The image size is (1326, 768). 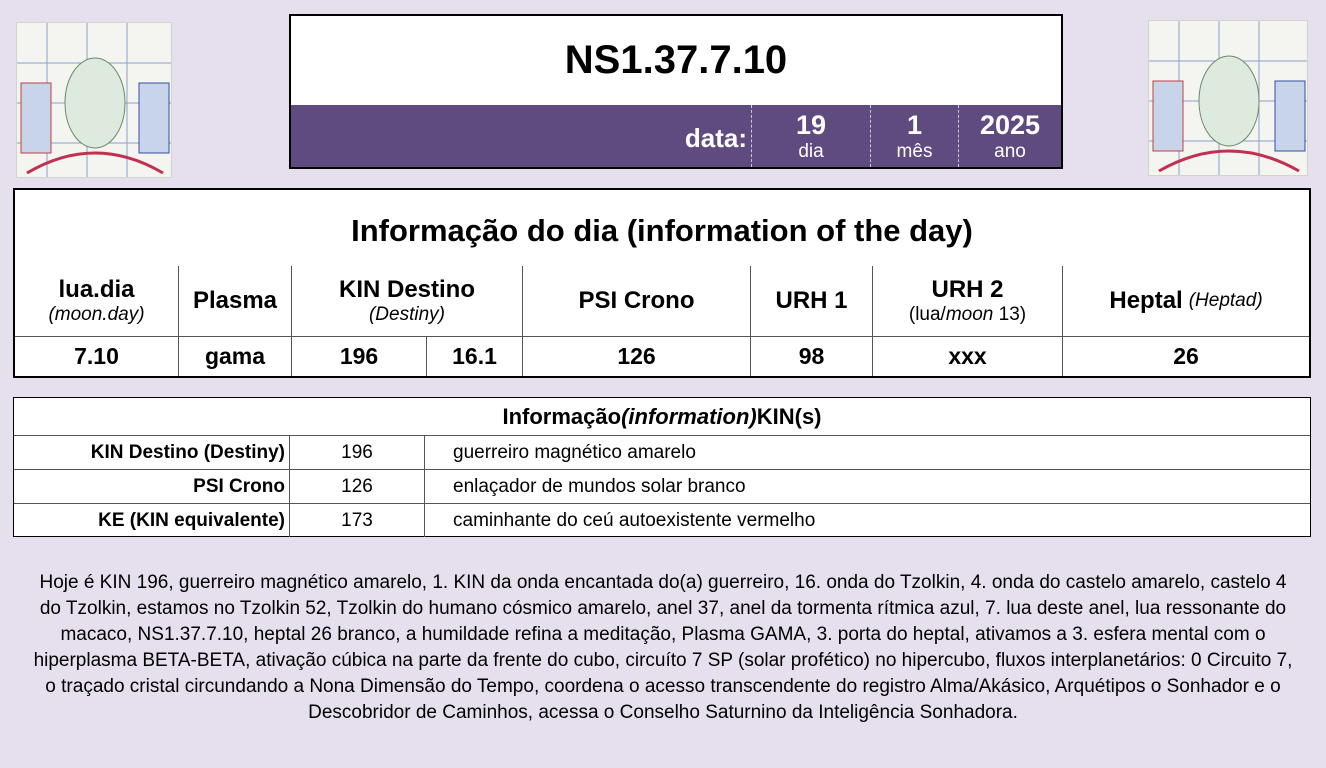 I want to click on header-box: NS1.37.7.10 data: 19 dia 1 mês 2025 ano, so click(x=676, y=91).